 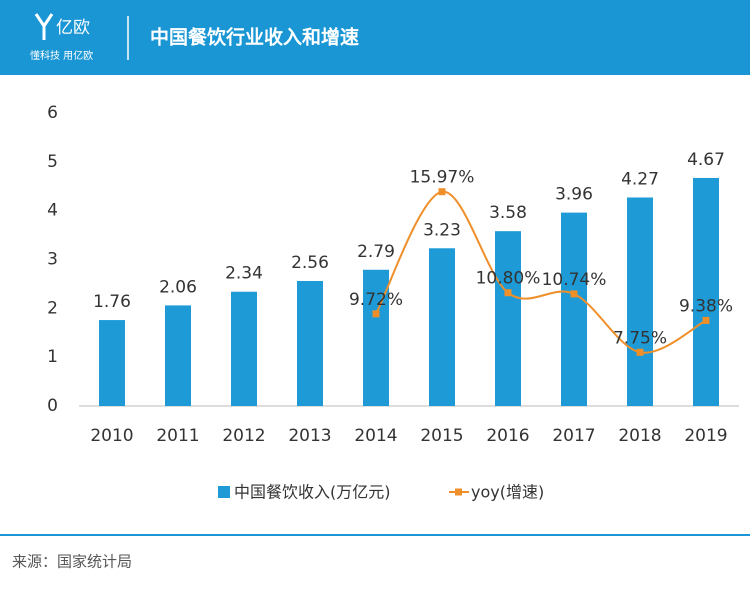 I want to click on bar-label: 2.56, so click(x=310, y=263).